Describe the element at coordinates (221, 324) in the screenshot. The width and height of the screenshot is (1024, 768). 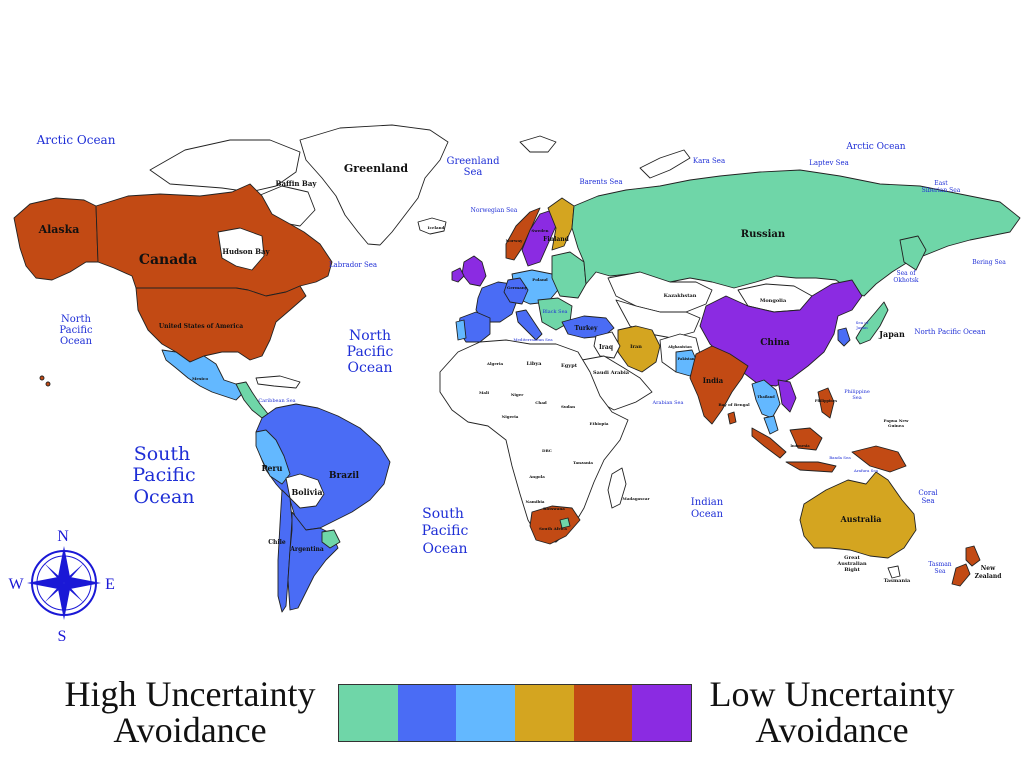
I see `usa-shape` at that location.